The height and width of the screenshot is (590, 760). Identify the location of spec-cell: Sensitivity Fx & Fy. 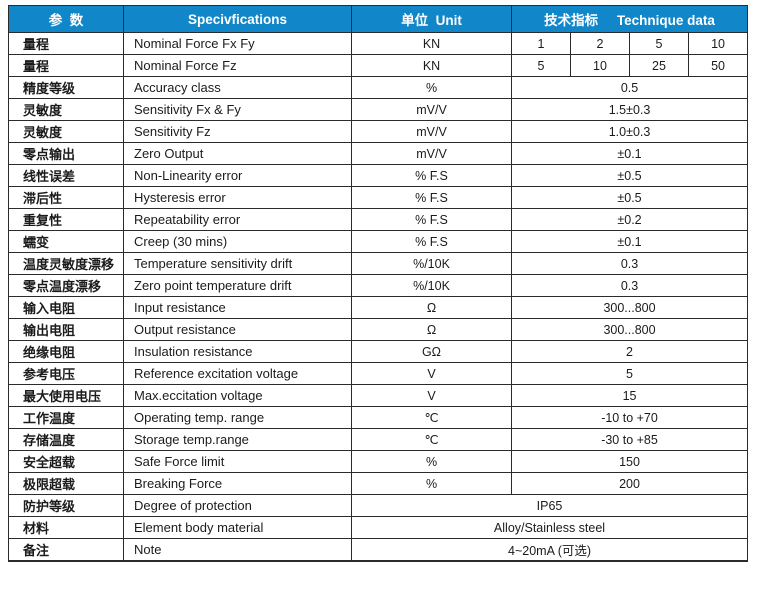
(237, 109).